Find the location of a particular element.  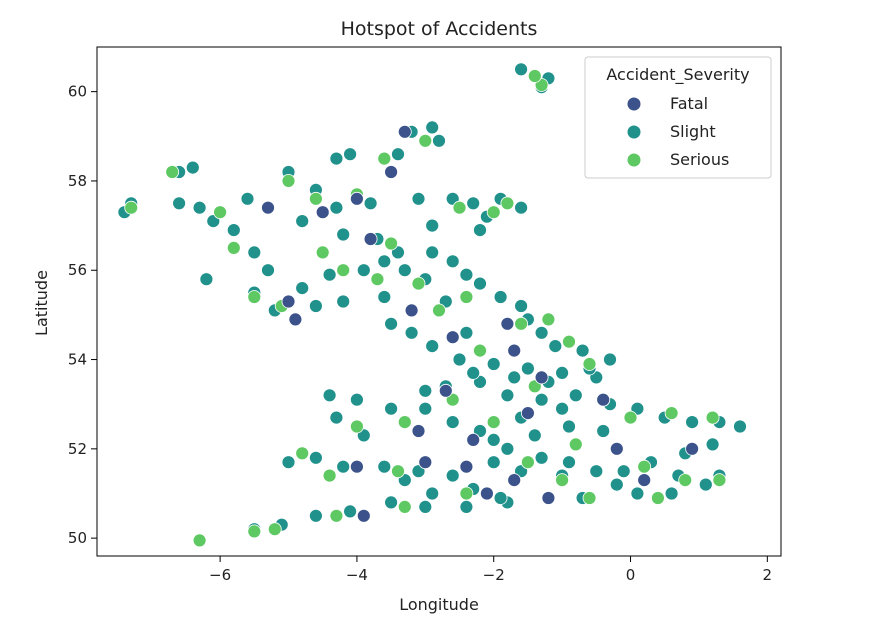

chart-title: Hotspot of Accidents is located at coordinates (439, 29).